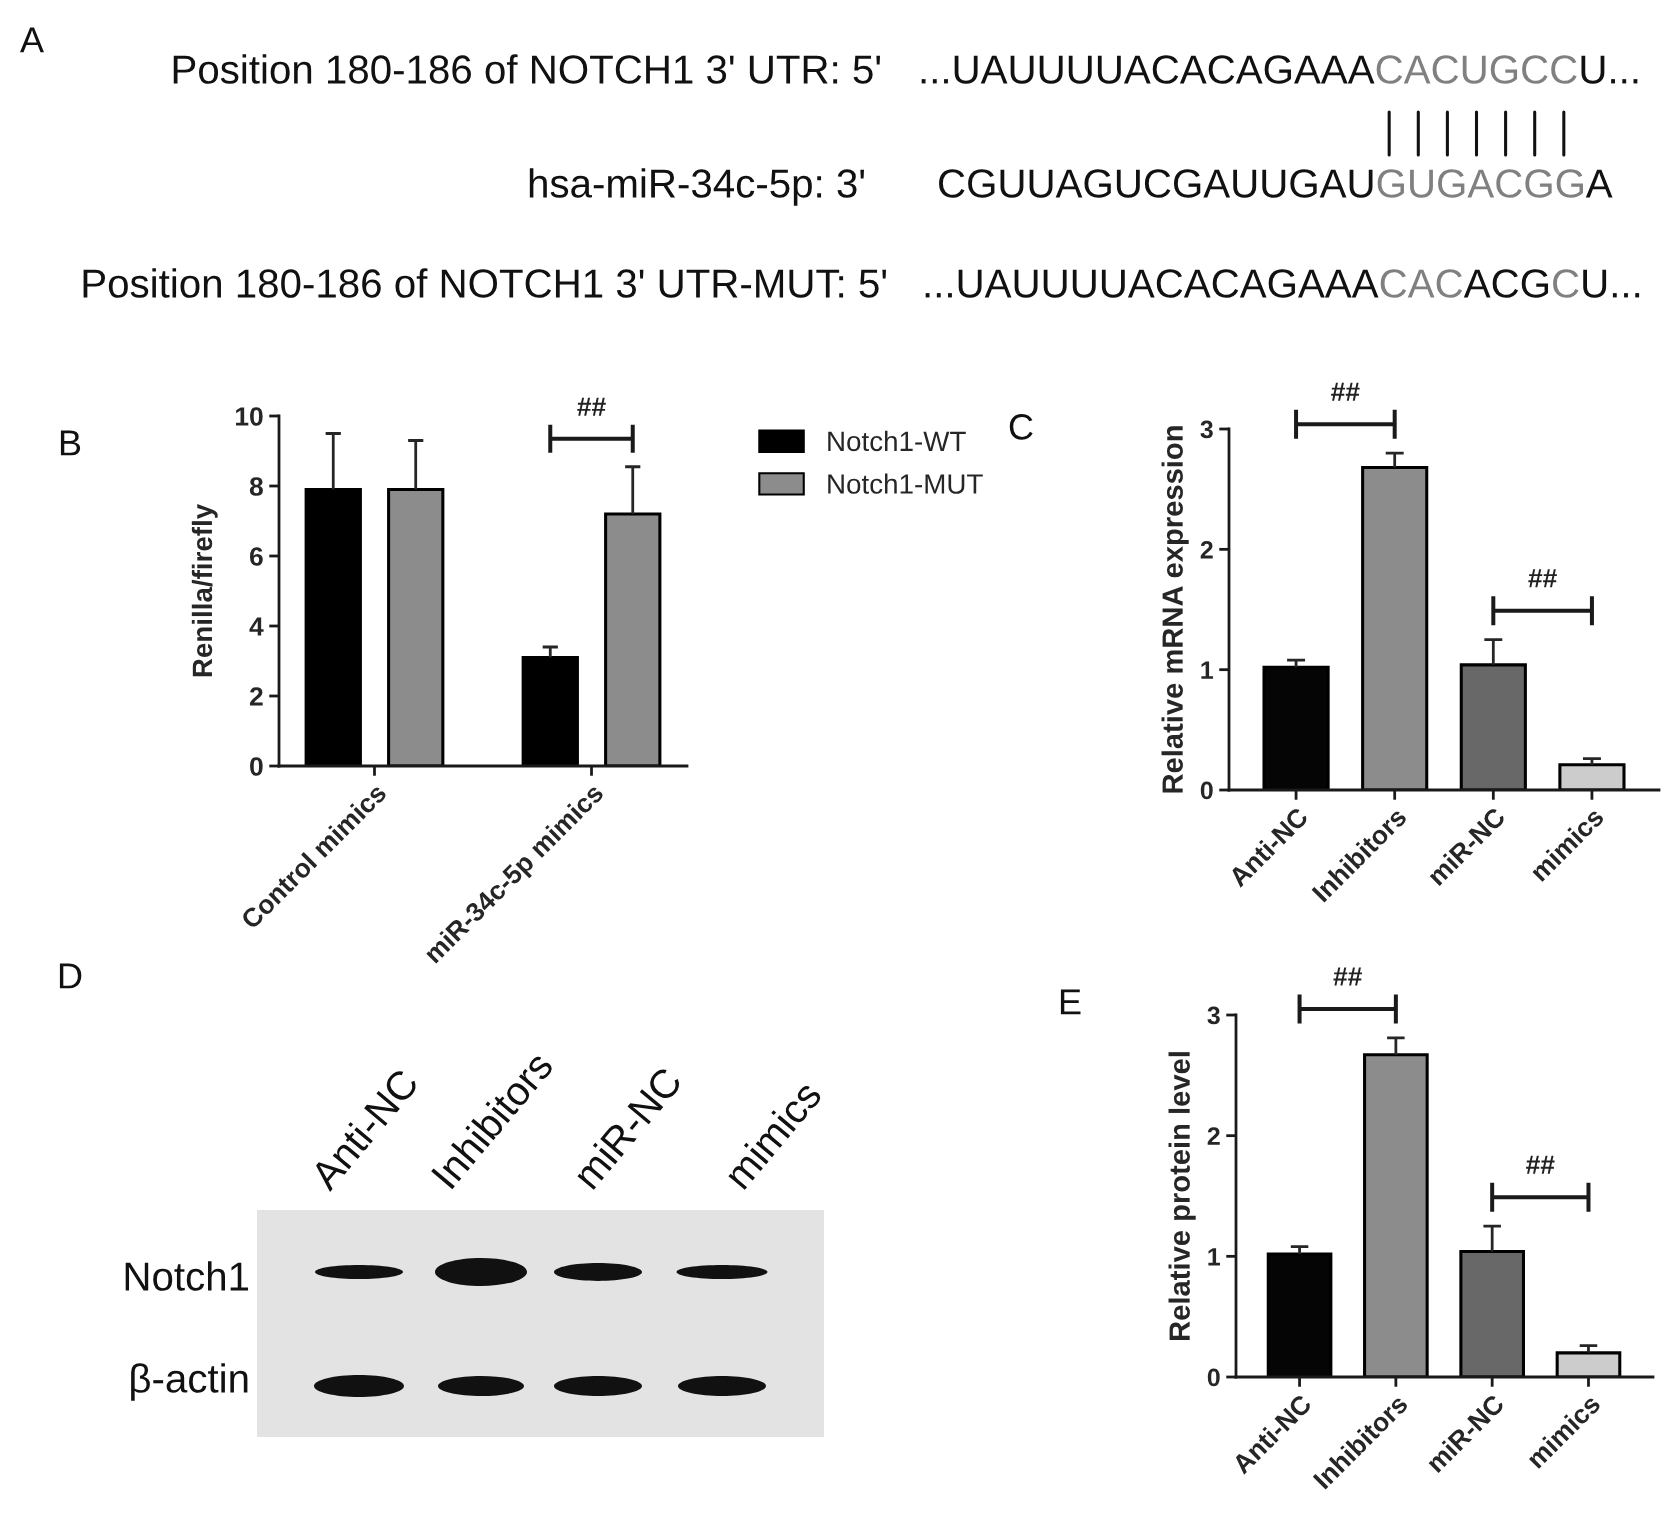 Image resolution: width=1677 pixels, height=1525 pixels. What do you see at coordinates (1021, 427) in the screenshot?
I see `chart-title: C` at bounding box center [1021, 427].